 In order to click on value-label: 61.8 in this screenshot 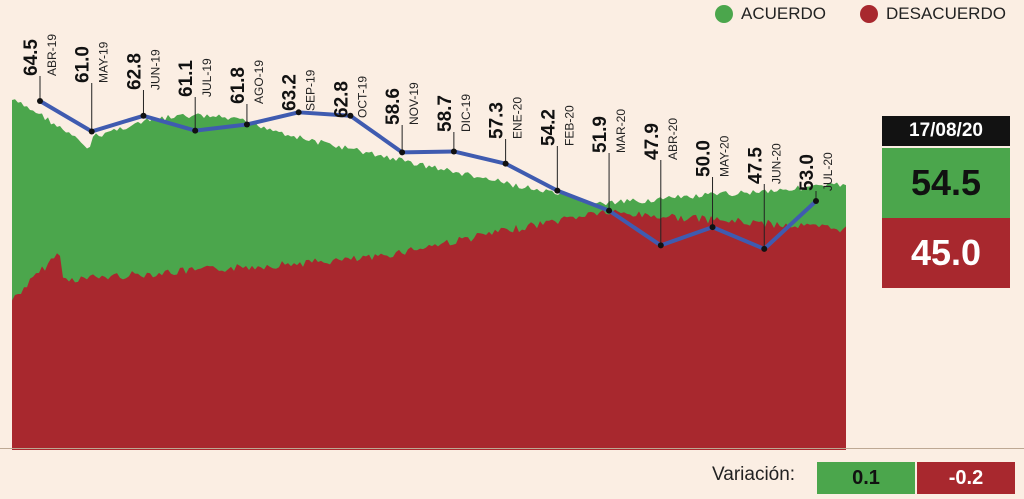, I will do `click(238, 85)`.